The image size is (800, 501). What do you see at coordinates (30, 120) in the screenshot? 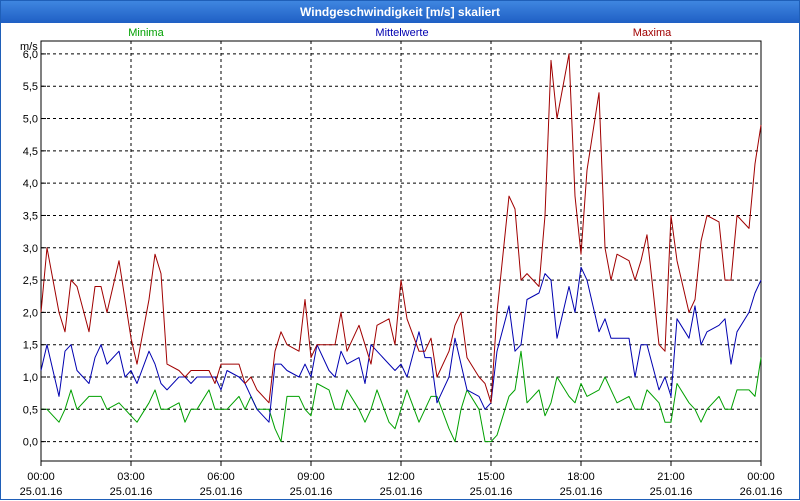
I see `y-tick-label: 5,0` at bounding box center [30, 120].